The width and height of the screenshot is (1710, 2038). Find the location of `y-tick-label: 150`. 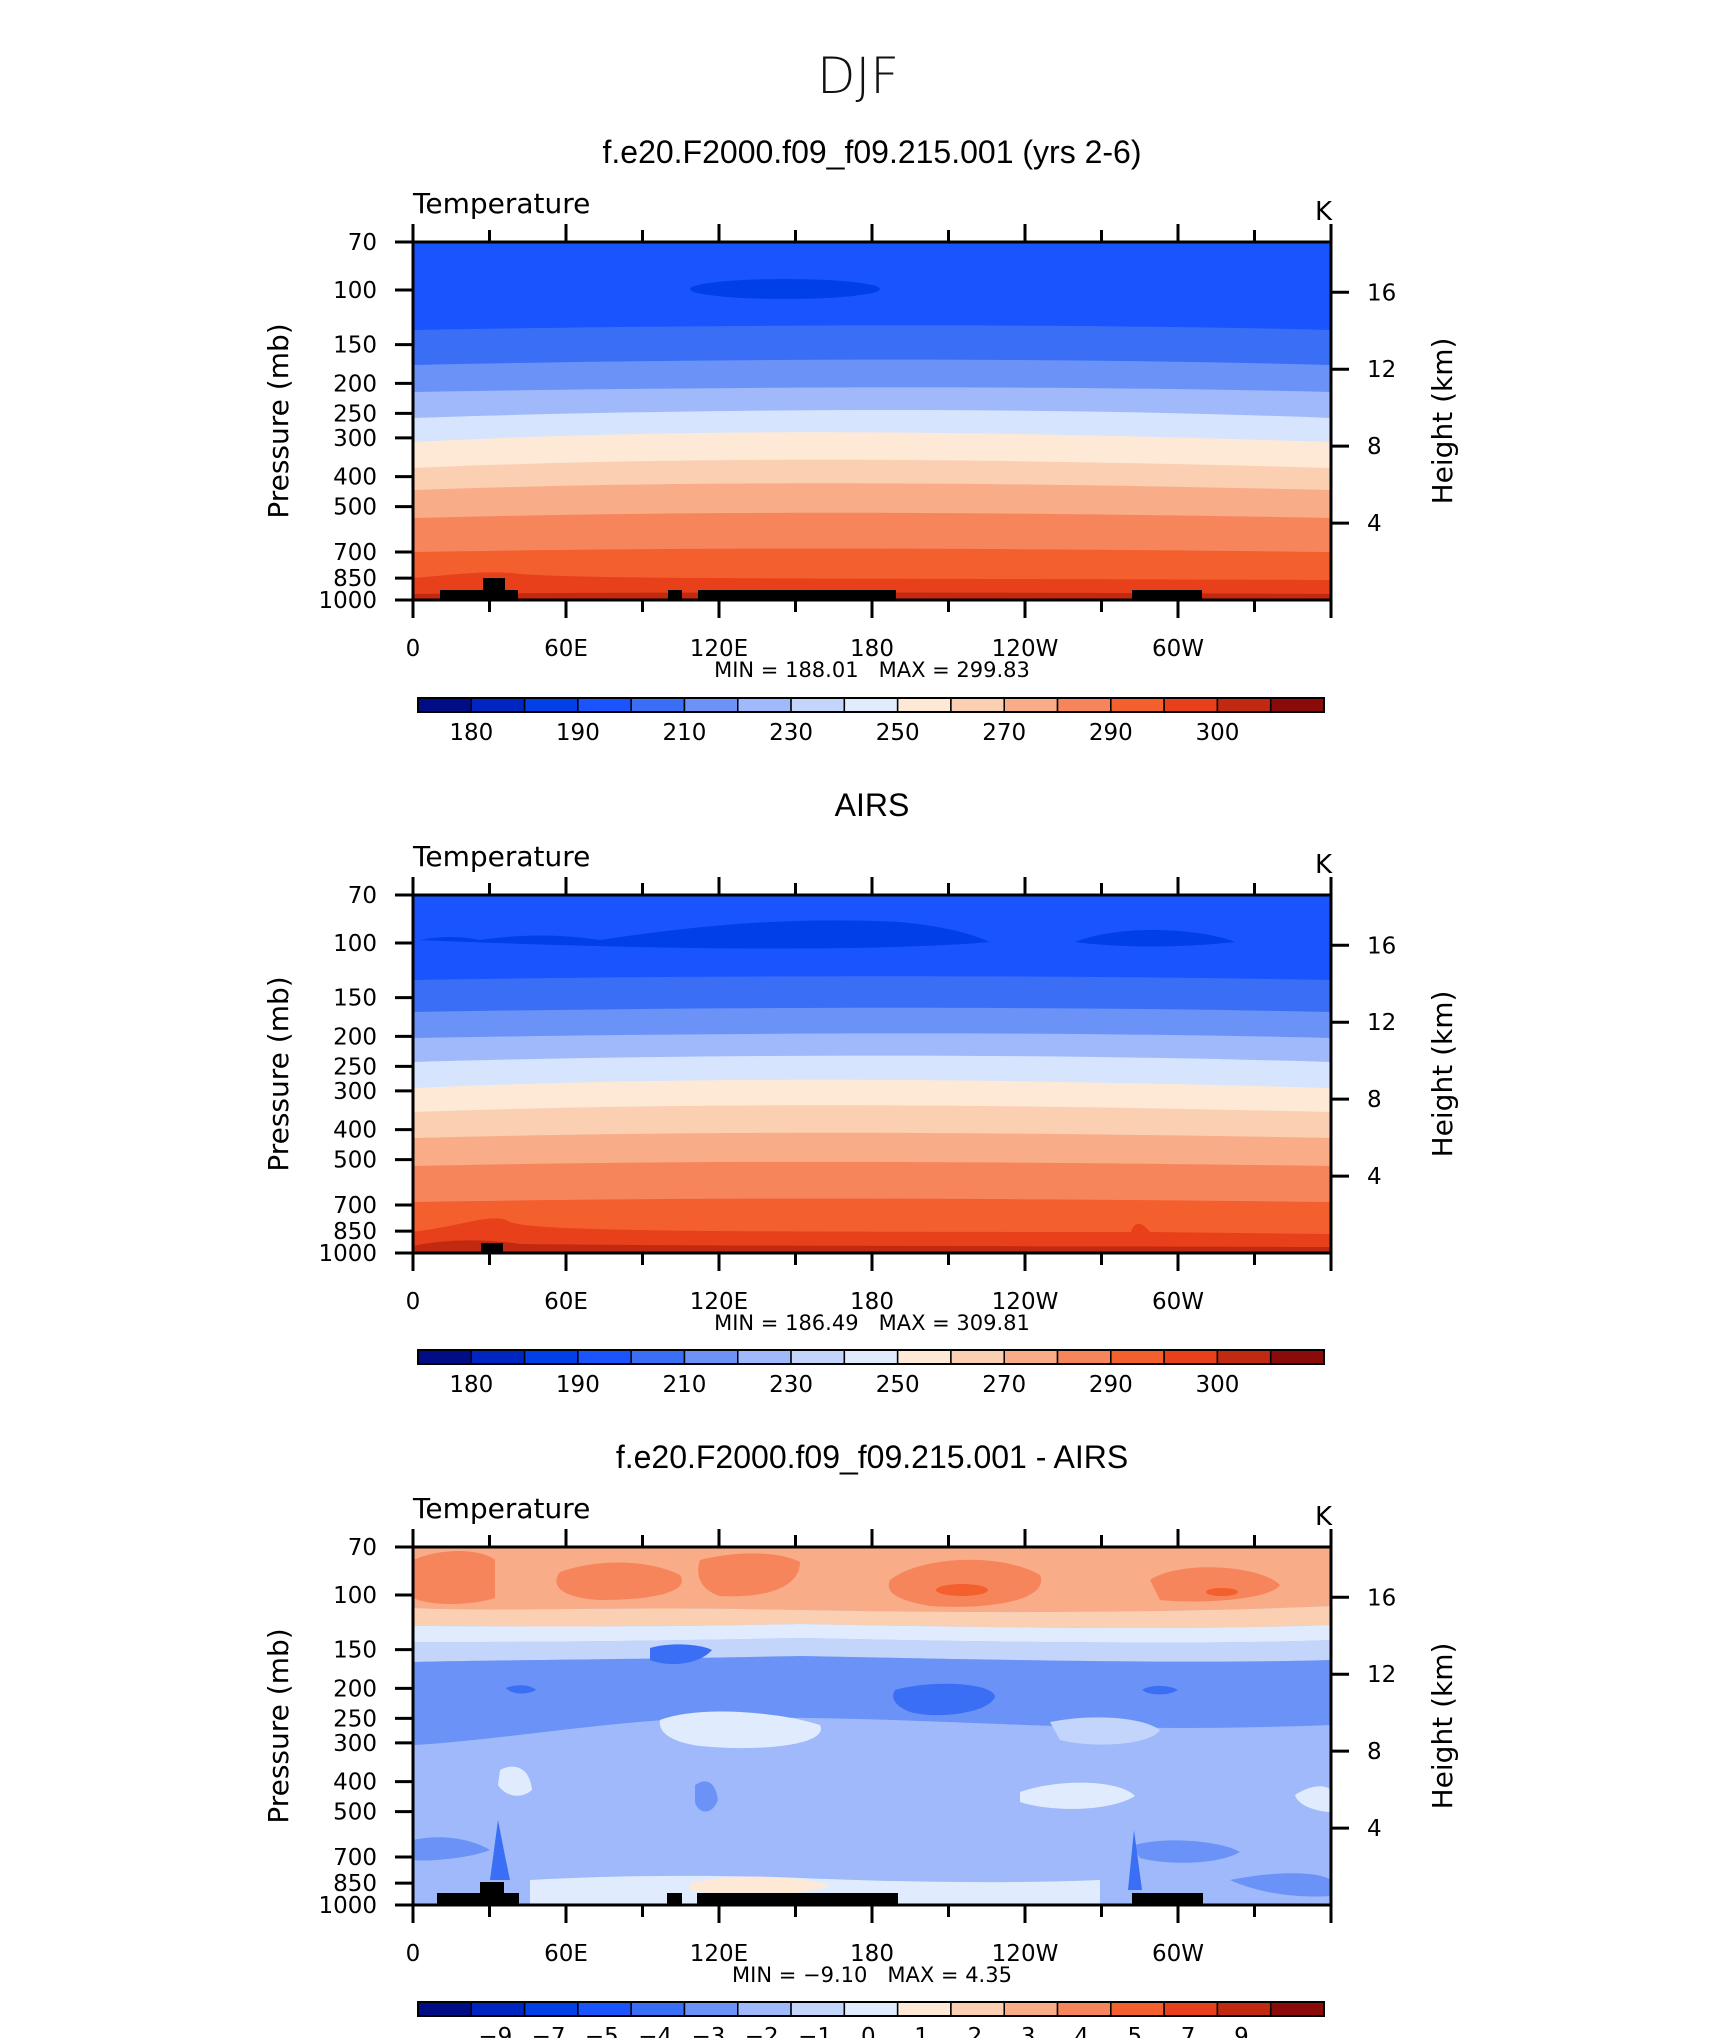

y-tick-label: 150 is located at coordinates (355, 999).